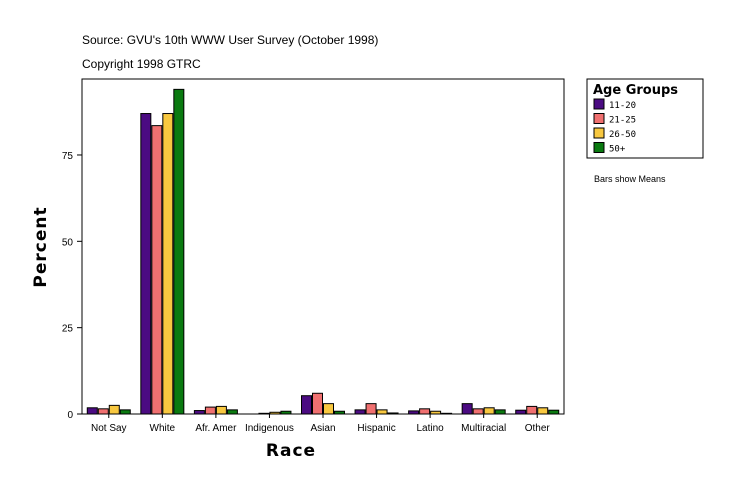 The height and width of the screenshot is (496, 739). What do you see at coordinates (291, 451) in the screenshot?
I see `x-axis-title: Race` at bounding box center [291, 451].